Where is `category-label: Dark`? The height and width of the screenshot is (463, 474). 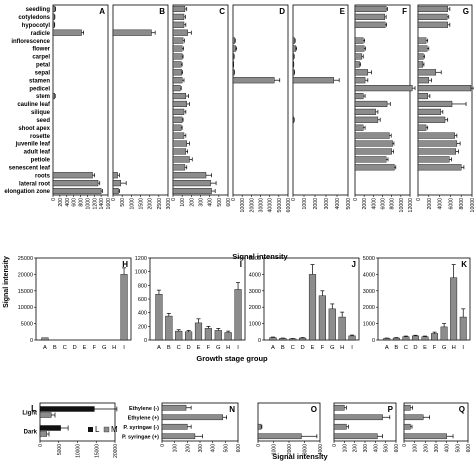 category-label: Dark is located at coordinates (31, 433).